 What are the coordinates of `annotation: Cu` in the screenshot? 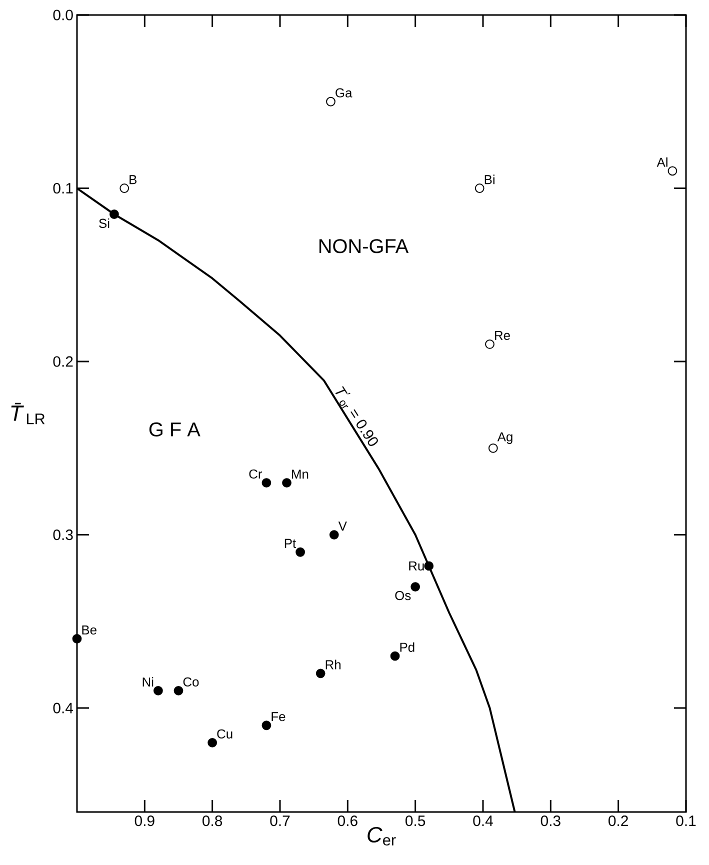 It's located at (224, 734).